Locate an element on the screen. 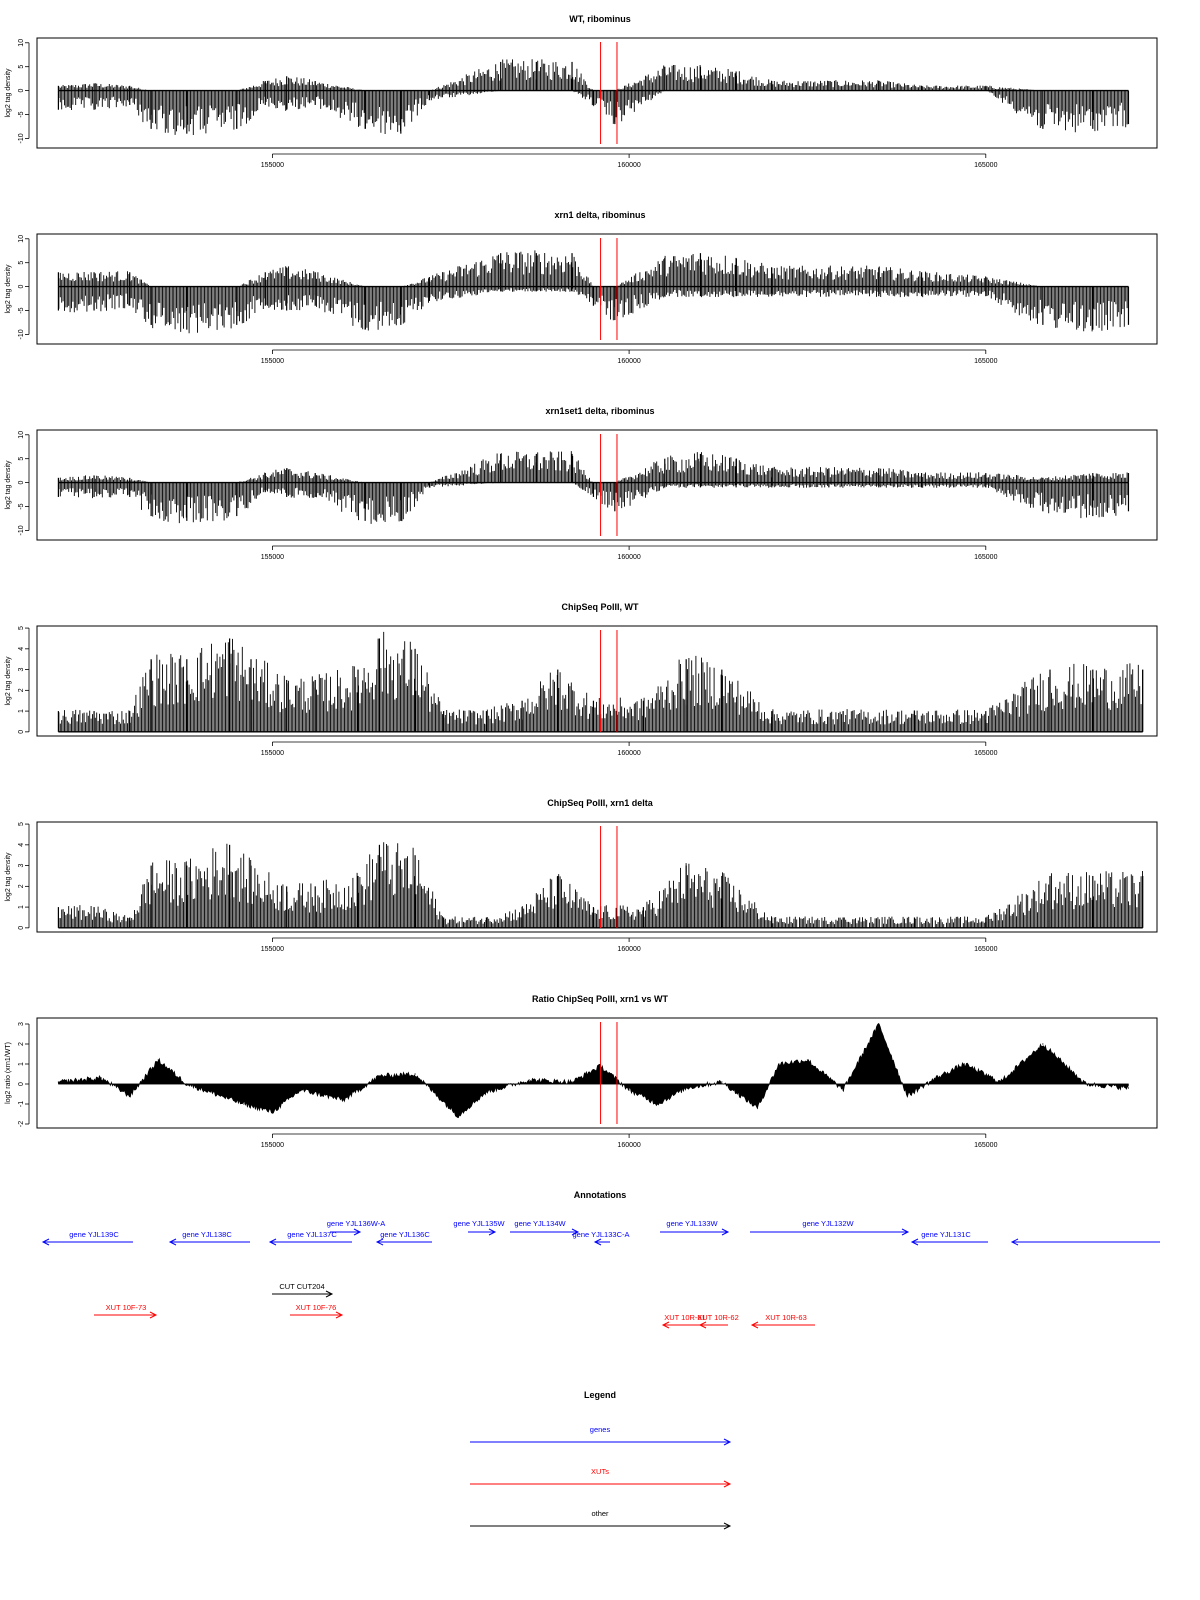 Image resolution: width=1200 pixels, height=1600 pixels. xut-label: XUT 10R-63 is located at coordinates (786, 1317).